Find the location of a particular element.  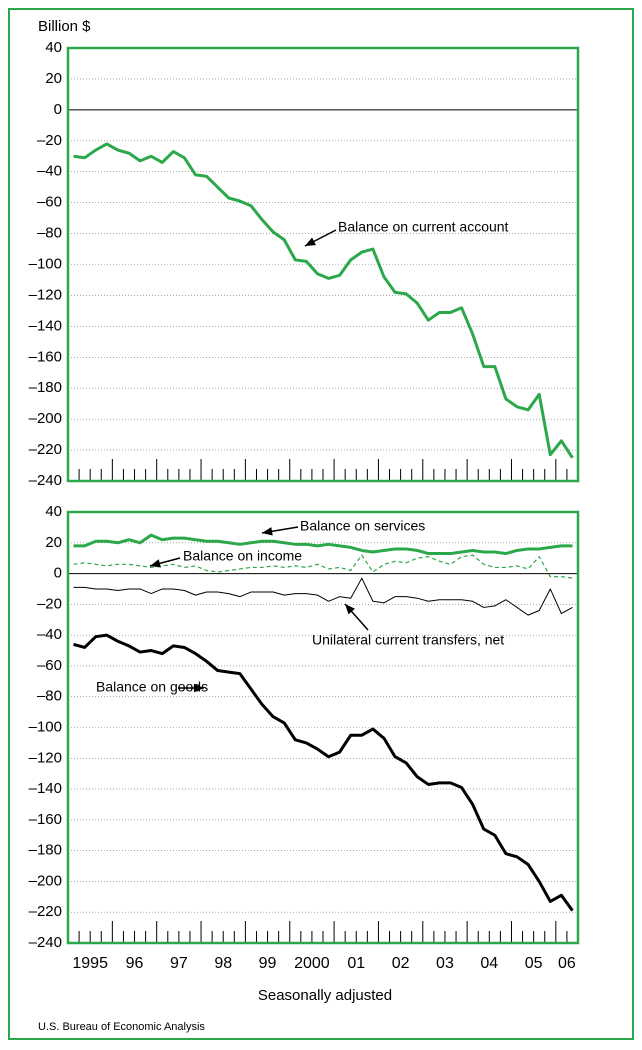

source: U.S. Bureau of Economic Analysis is located at coordinates (121, 1027).